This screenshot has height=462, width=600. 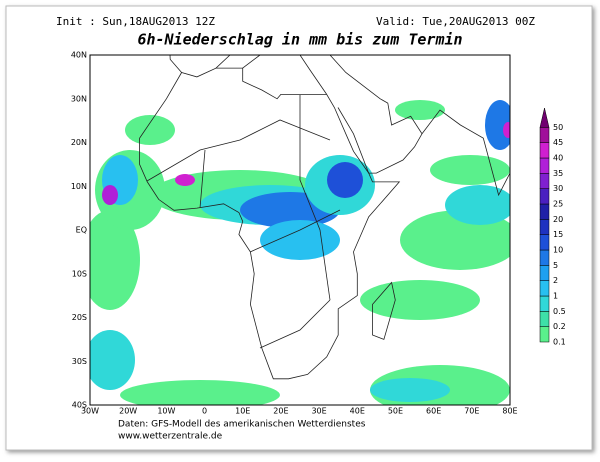 What do you see at coordinates (471, 411) in the screenshot?
I see `longitude-label: 70E` at bounding box center [471, 411].